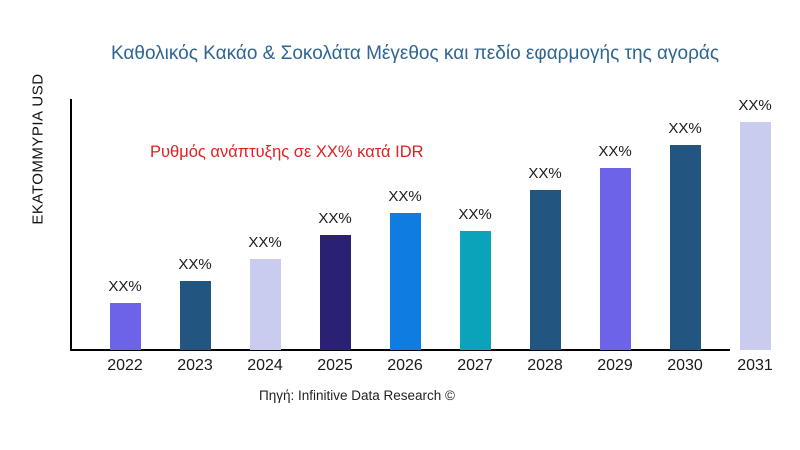 This screenshot has width=800, height=450. What do you see at coordinates (265, 242) in the screenshot?
I see `bar-value-label-2024: XX%` at bounding box center [265, 242].